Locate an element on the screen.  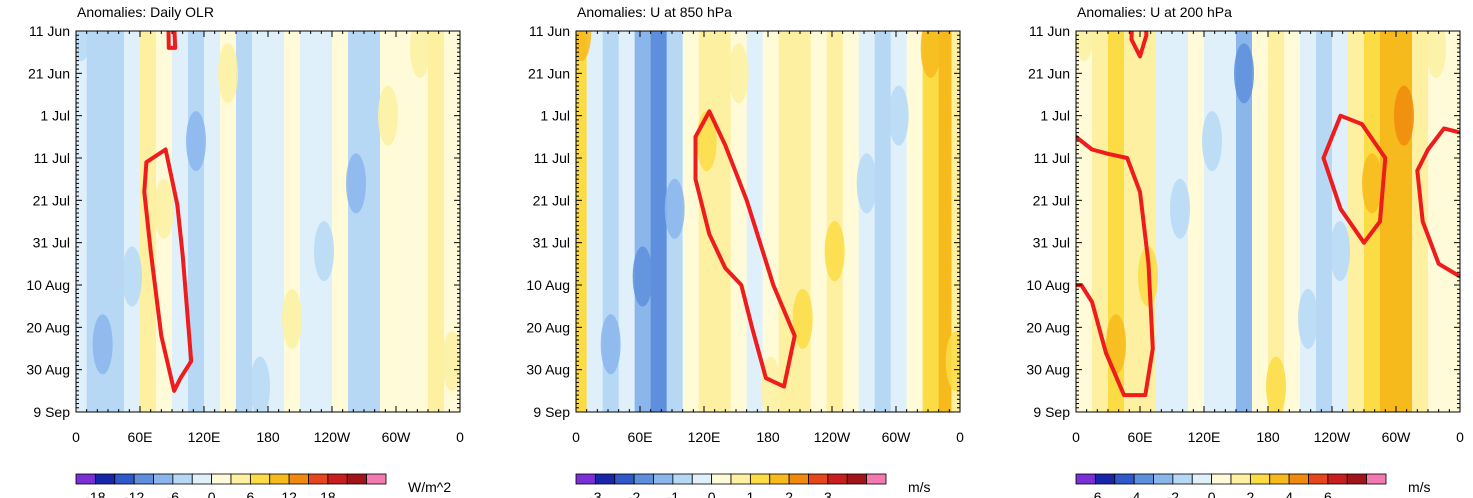
colorbar-label: 12 is located at coordinates (289, 493).